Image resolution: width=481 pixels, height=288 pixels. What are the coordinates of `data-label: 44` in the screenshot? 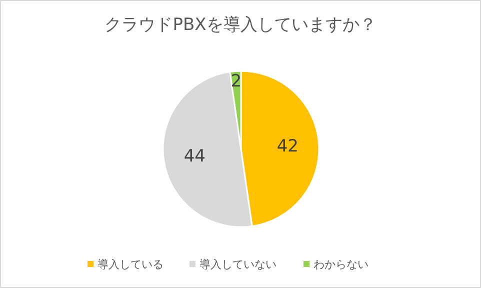 It's located at (195, 156).